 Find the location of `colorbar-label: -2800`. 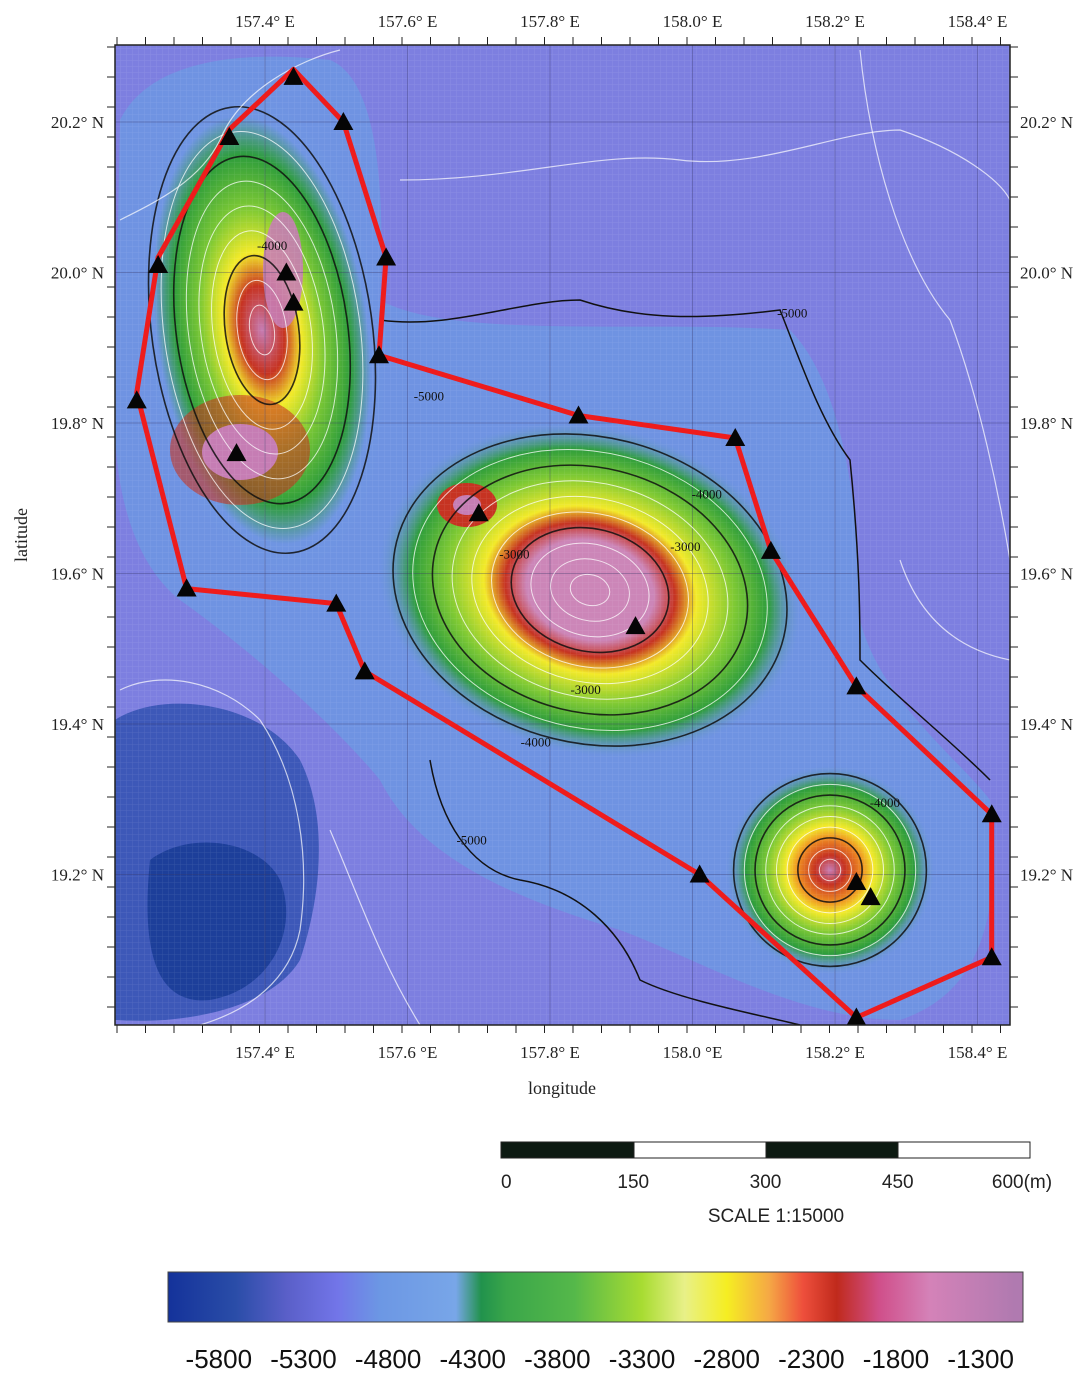

colorbar-label: -2800 is located at coordinates (726, 1359).